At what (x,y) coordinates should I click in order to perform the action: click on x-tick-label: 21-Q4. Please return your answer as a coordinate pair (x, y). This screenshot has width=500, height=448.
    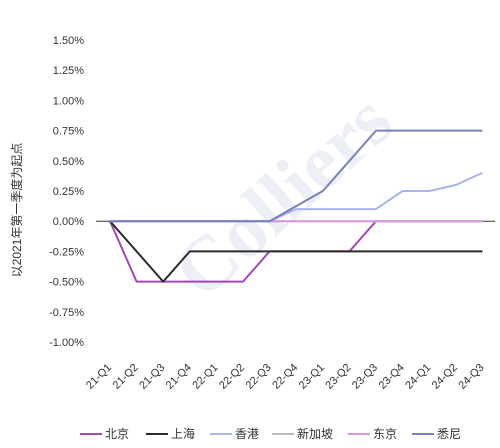
    Looking at the image, I should click on (179, 377).